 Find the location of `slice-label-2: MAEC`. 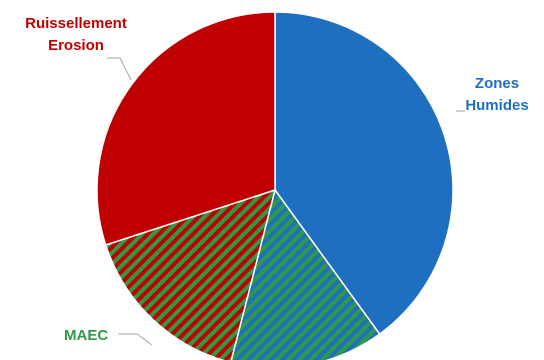

slice-label-2: MAEC is located at coordinates (86, 335).